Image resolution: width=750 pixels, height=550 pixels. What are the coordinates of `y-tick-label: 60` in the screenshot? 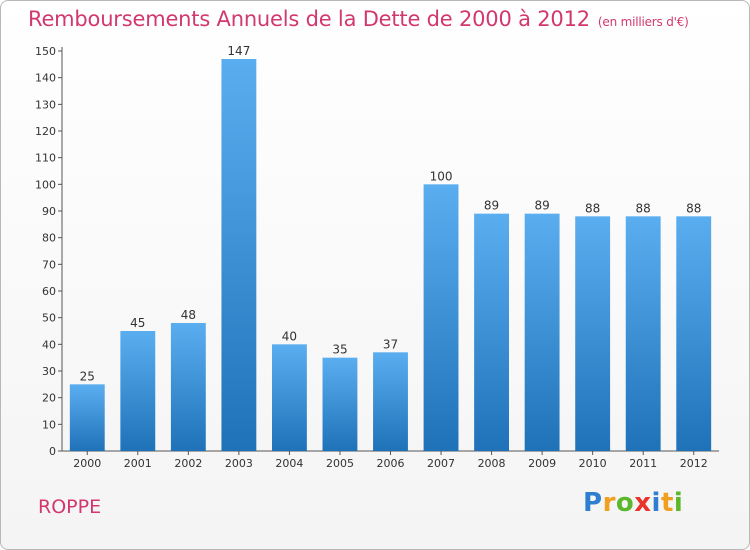 It's located at (49, 291).